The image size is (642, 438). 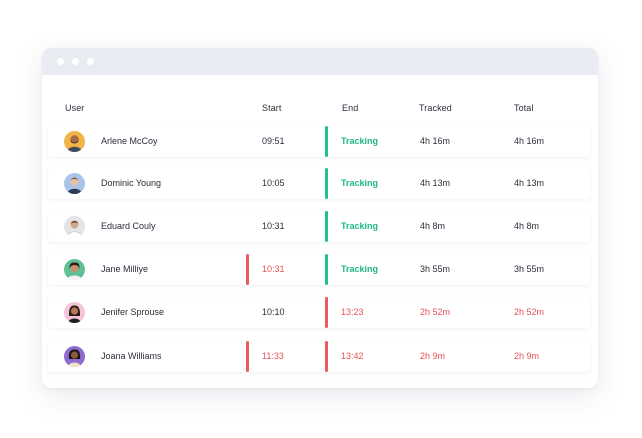 I want to click on total-time: 3h 55m, so click(x=529, y=269).